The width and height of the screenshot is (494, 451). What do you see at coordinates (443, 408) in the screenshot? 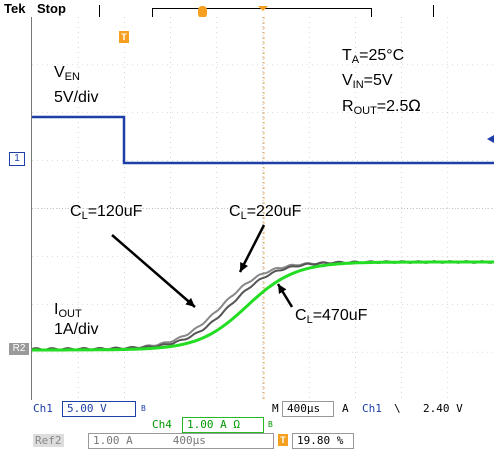
I see `trigger-level: 2.40 V` at bounding box center [443, 408].